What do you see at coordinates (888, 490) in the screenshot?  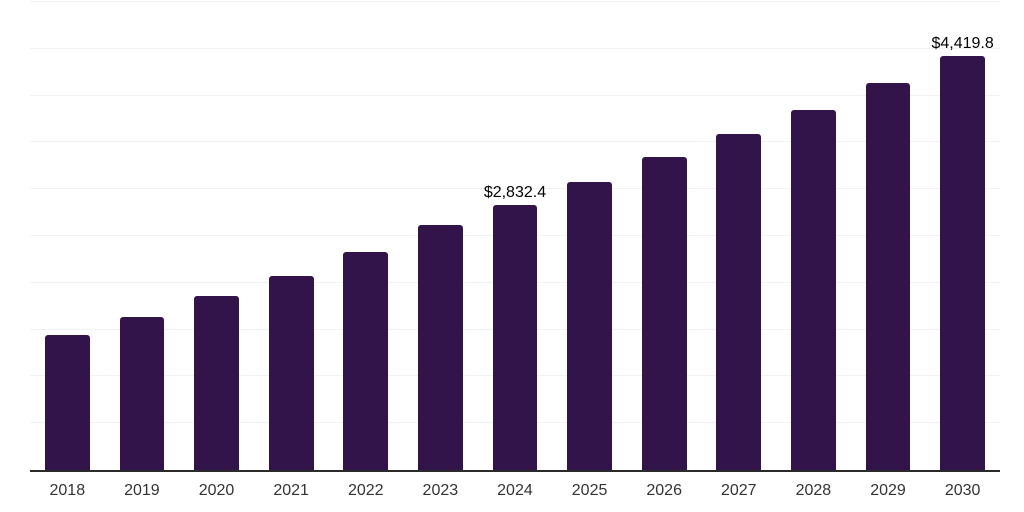 I see `x-tick-2029: 2029` at bounding box center [888, 490].